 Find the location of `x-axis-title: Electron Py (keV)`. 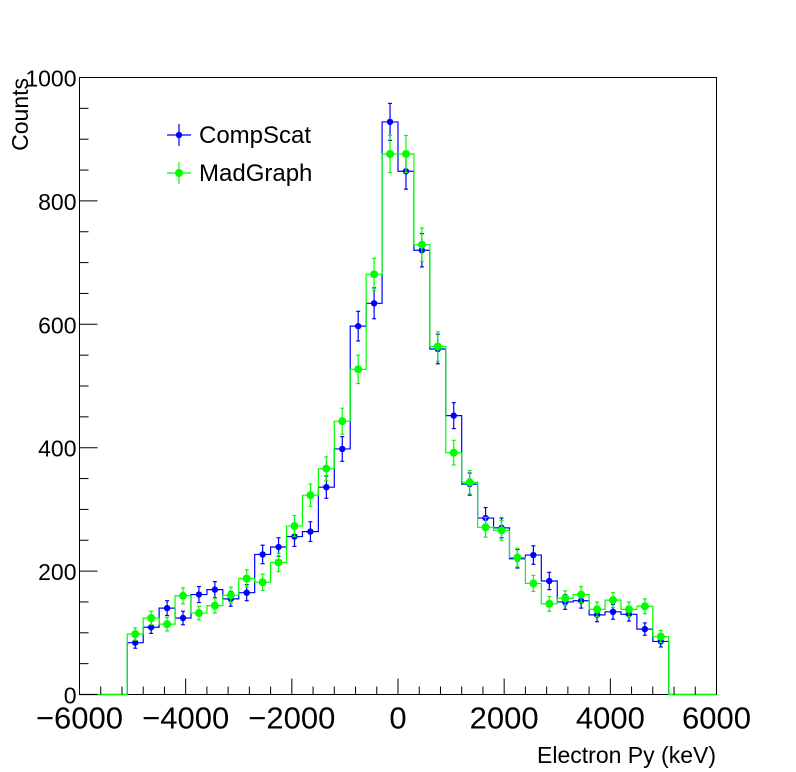

x-axis-title: Electron Py (keV) is located at coordinates (626, 755).